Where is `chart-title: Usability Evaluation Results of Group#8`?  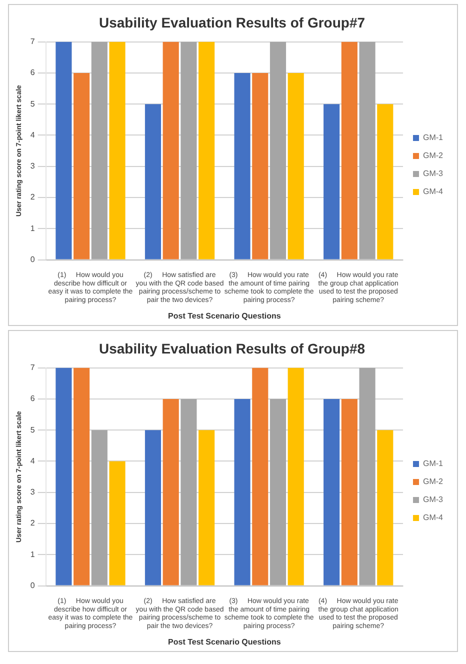
chart-title: Usability Evaluation Results of Group#8 is located at coordinates (232, 348).